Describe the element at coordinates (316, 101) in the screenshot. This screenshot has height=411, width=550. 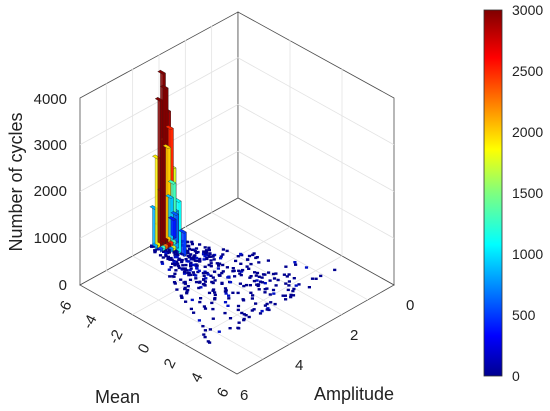
I see `z-gridline` at that location.